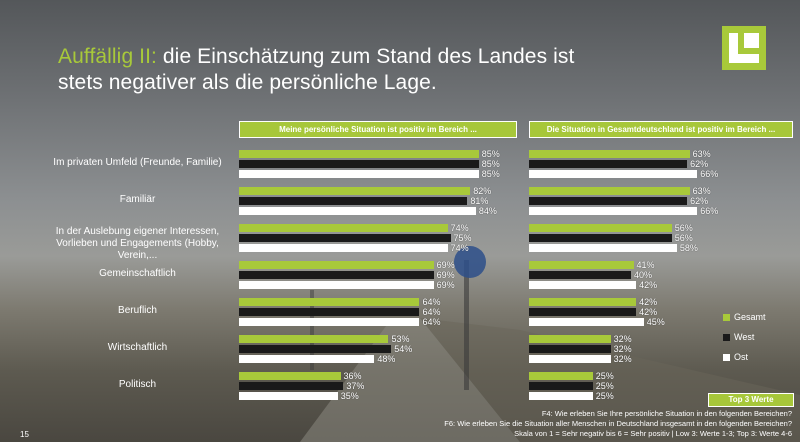 The image size is (800, 442). What do you see at coordinates (482, 191) in the screenshot?
I see `value-label: 82%` at bounding box center [482, 191].